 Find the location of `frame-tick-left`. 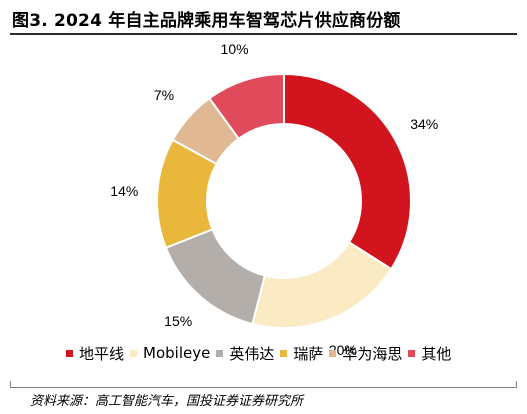

frame-tick-left is located at coordinates (10, 384).